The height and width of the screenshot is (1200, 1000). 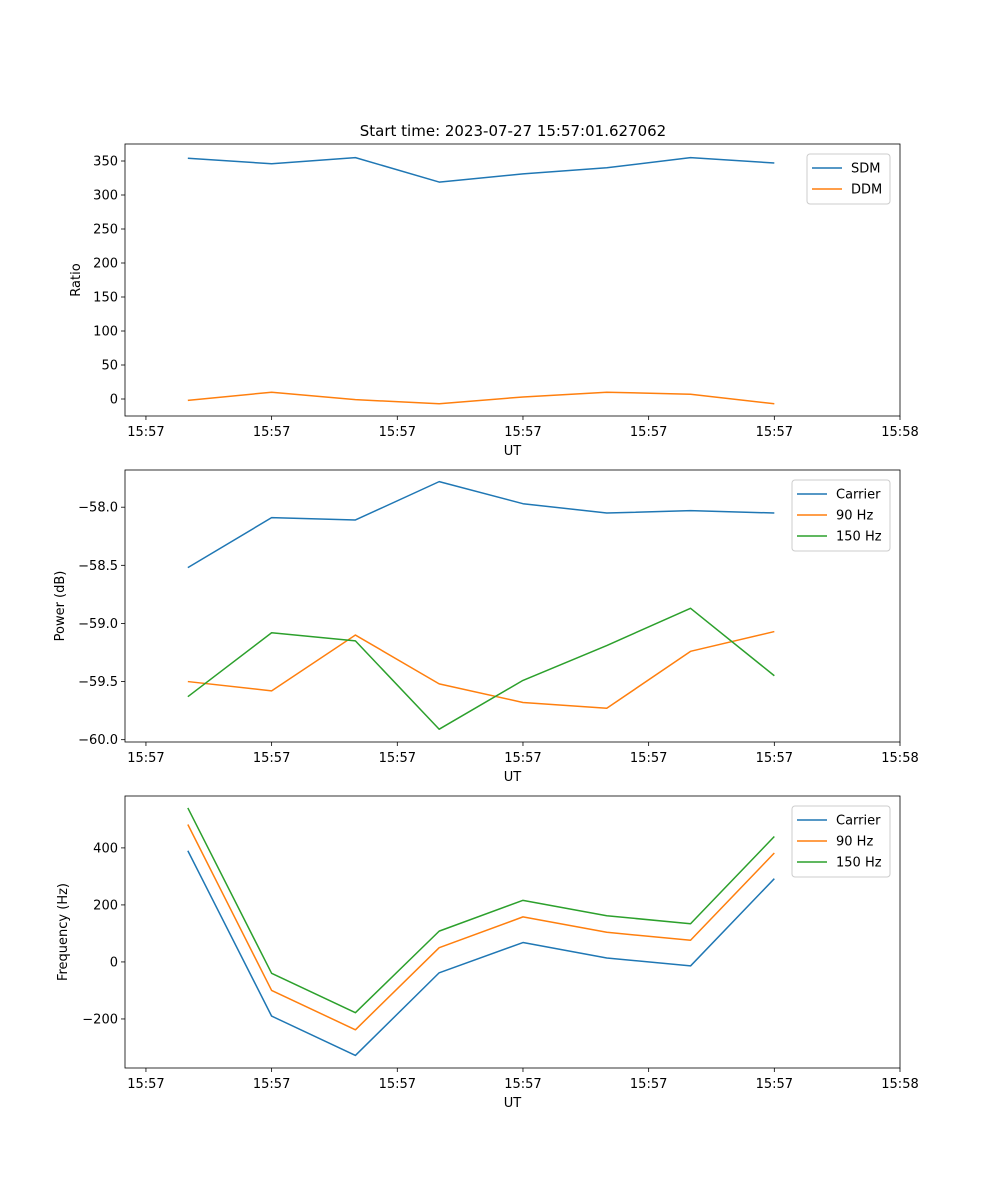 What do you see at coordinates (98, 566) in the screenshot?
I see `y-tick-label: −58.5` at bounding box center [98, 566].